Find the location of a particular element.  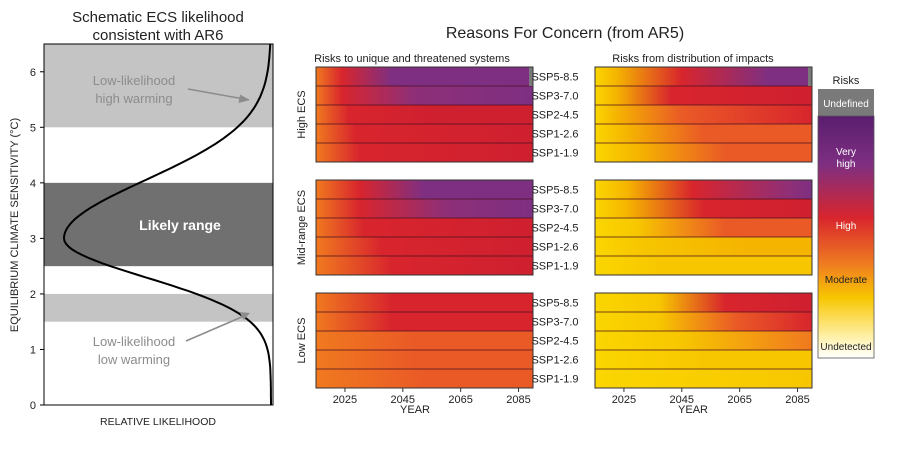

ecs-y-tick-label: 6 is located at coordinates (33, 73).